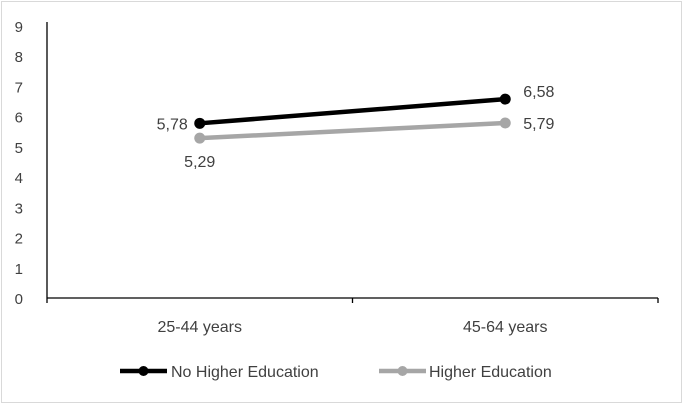 The height and width of the screenshot is (409, 685). Describe the element at coordinates (538, 124) in the screenshot. I see `data-label: 5,79` at that location.